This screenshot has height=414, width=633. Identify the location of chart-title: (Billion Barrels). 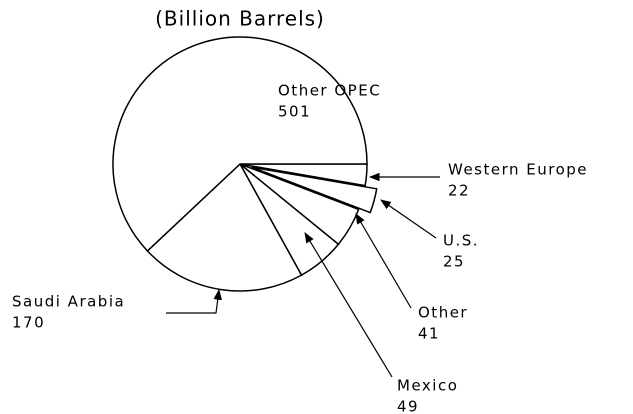
(240, 19).